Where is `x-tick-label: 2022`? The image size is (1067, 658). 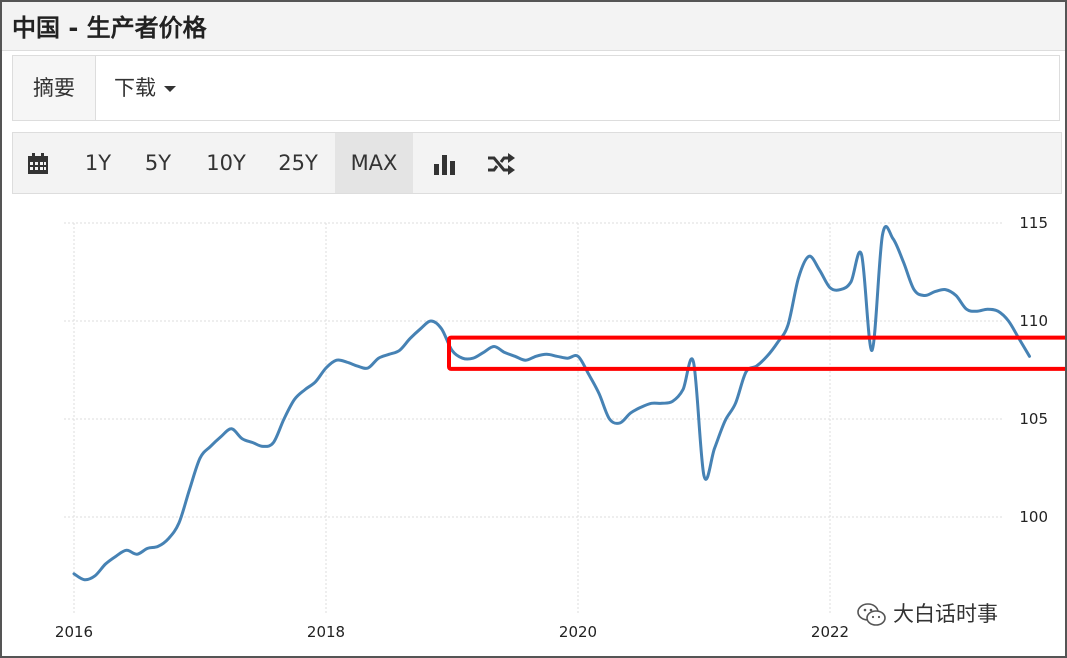 x-tick-label: 2022 is located at coordinates (830, 632).